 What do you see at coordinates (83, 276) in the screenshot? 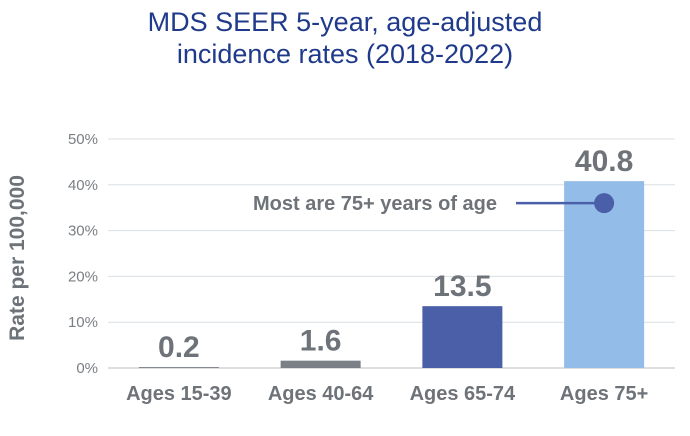
I see `y-tick-label: 20%` at bounding box center [83, 276].